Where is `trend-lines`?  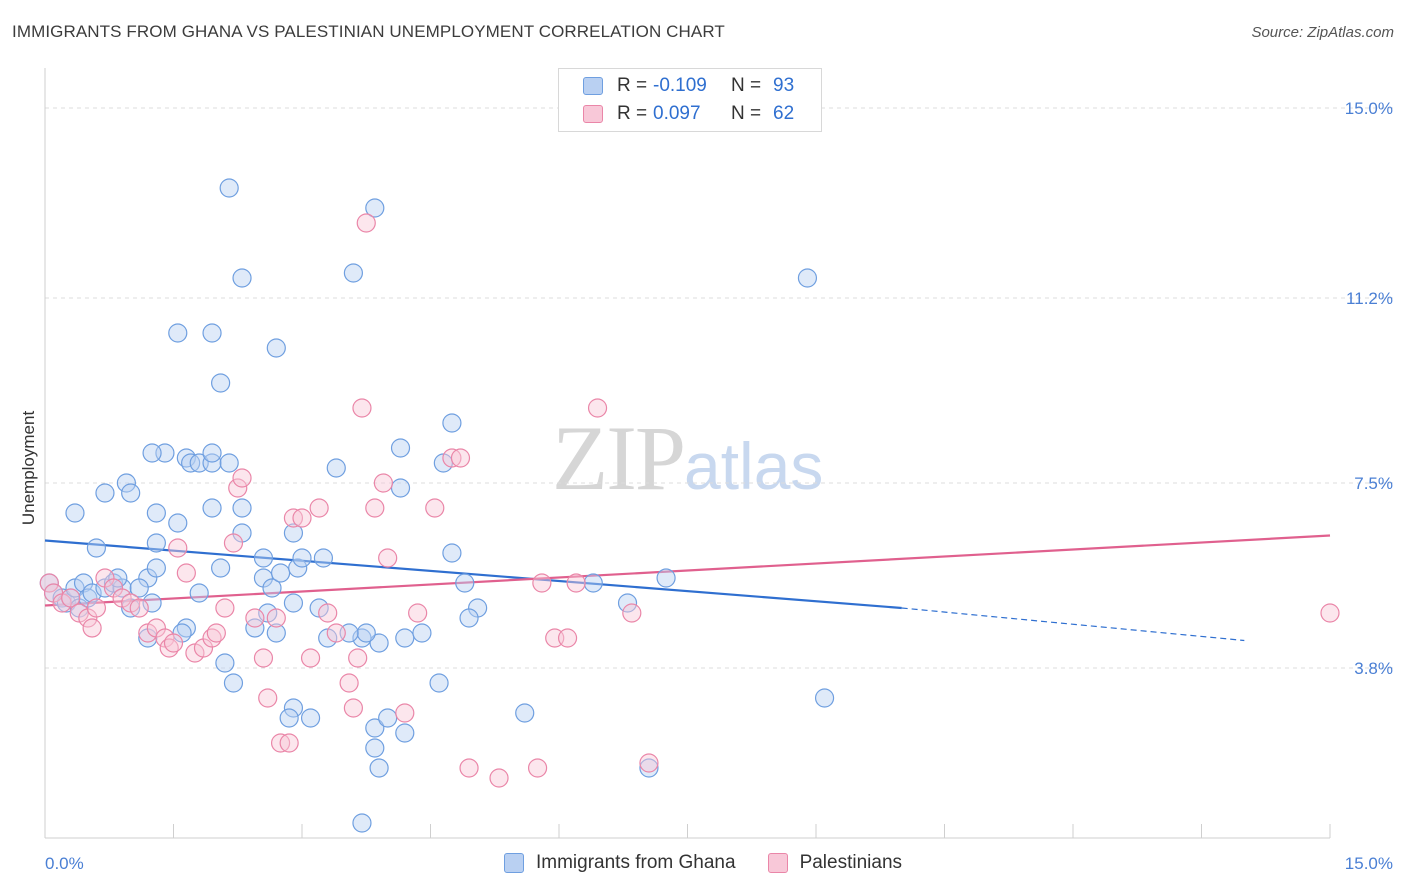 trend-lines is located at coordinates (687, 588).